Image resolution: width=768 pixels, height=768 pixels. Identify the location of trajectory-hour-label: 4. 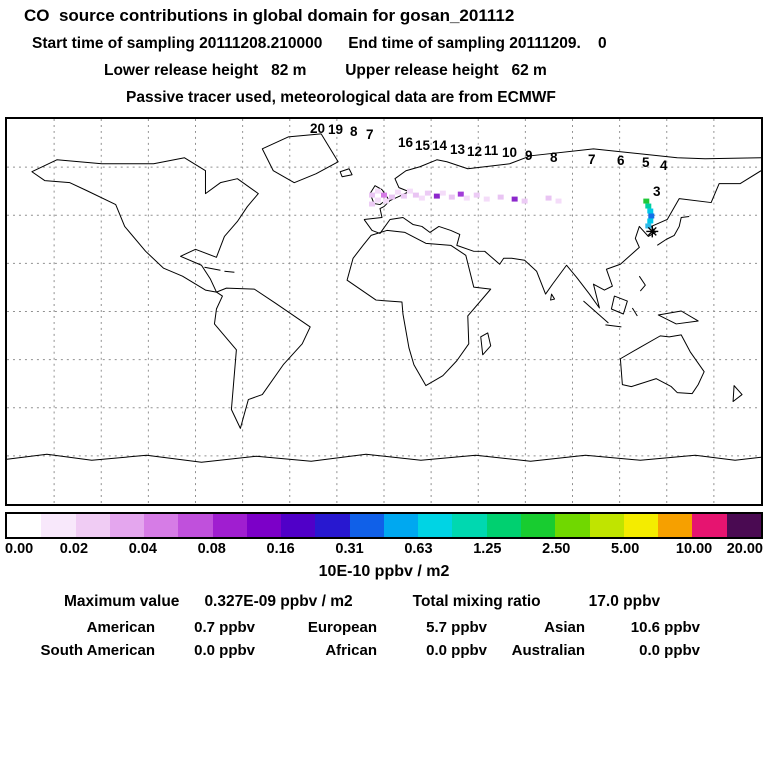
(664, 165).